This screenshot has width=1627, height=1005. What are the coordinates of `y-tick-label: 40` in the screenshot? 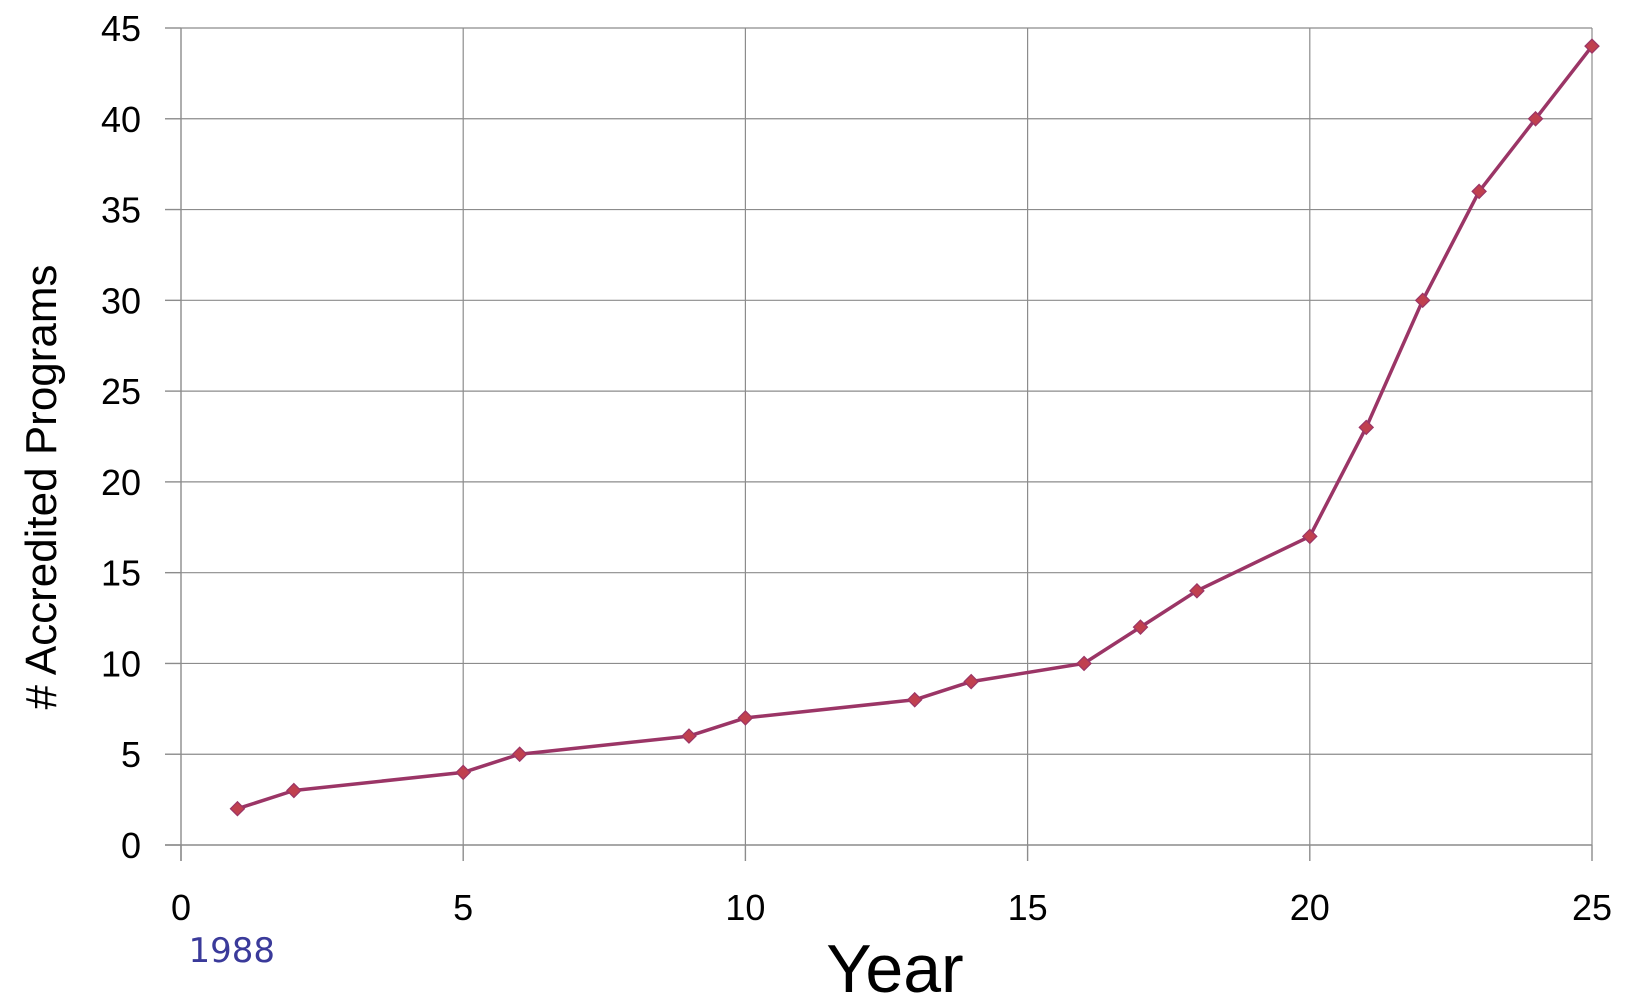 It's located at (121, 119).